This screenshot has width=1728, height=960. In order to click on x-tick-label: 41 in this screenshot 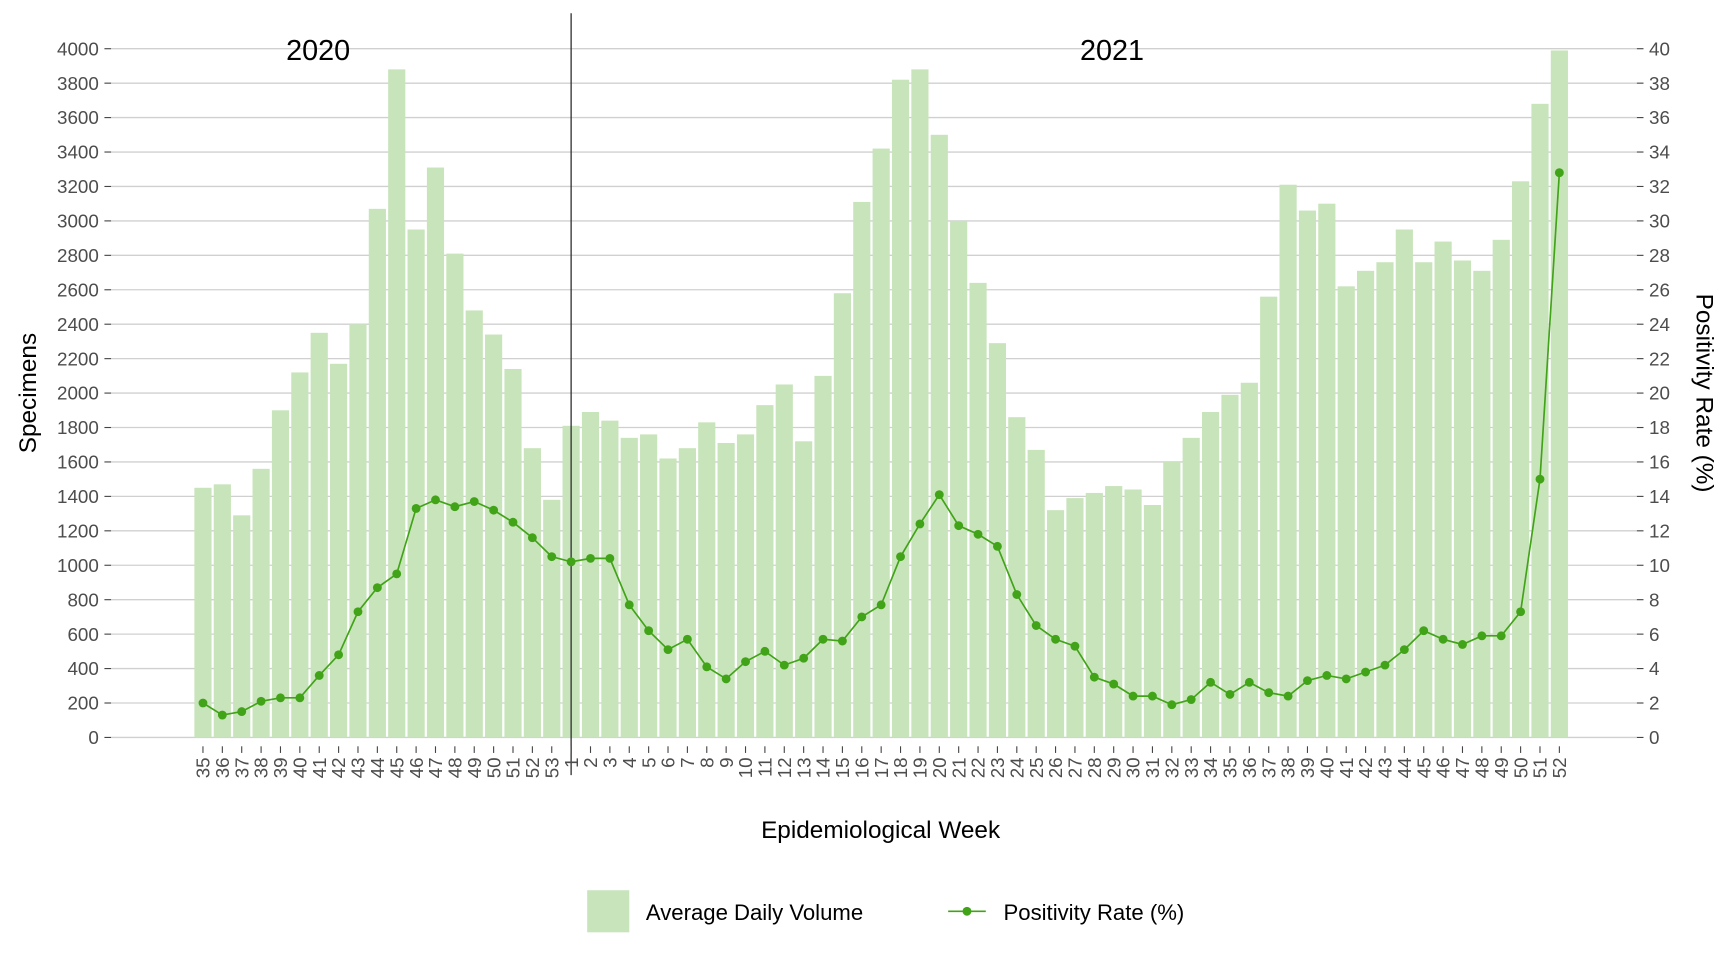, I will do `click(319, 767)`.